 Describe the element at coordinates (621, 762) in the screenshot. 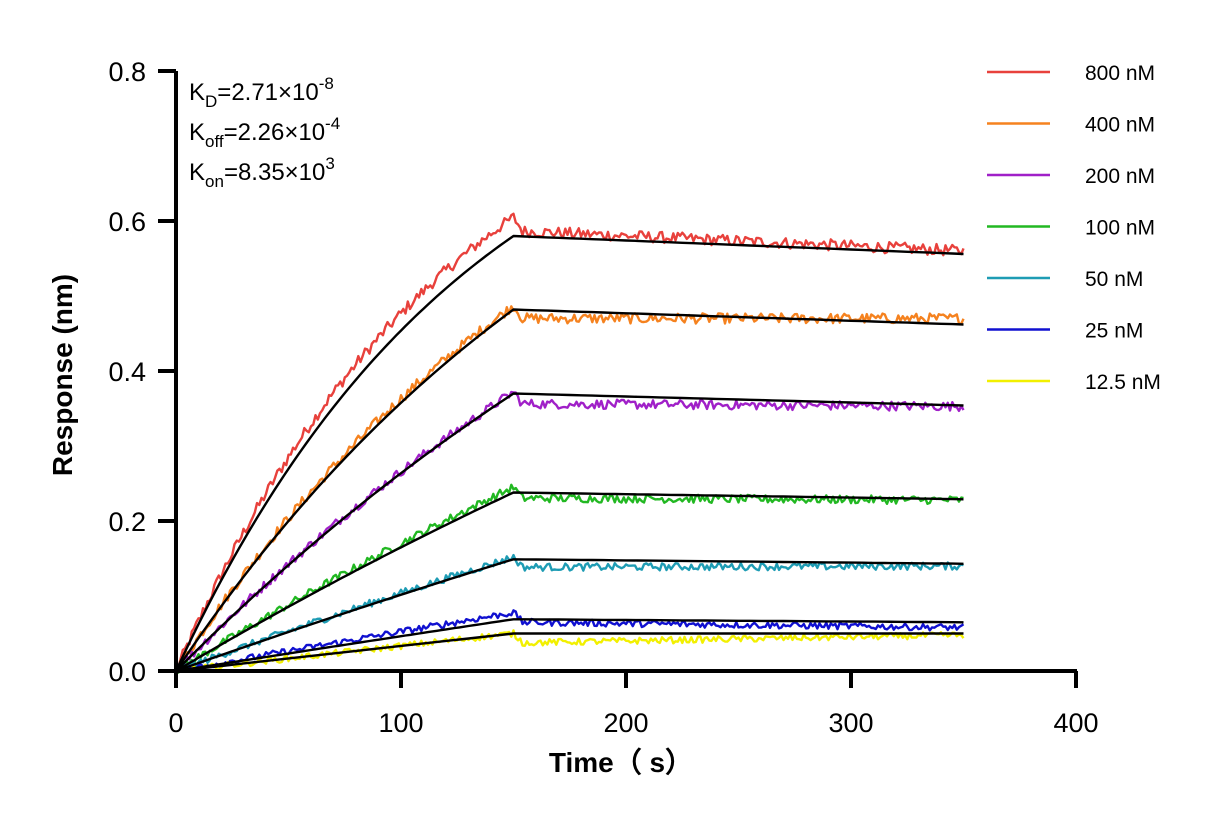

I see `x-axis-title: Time（ s）` at that location.